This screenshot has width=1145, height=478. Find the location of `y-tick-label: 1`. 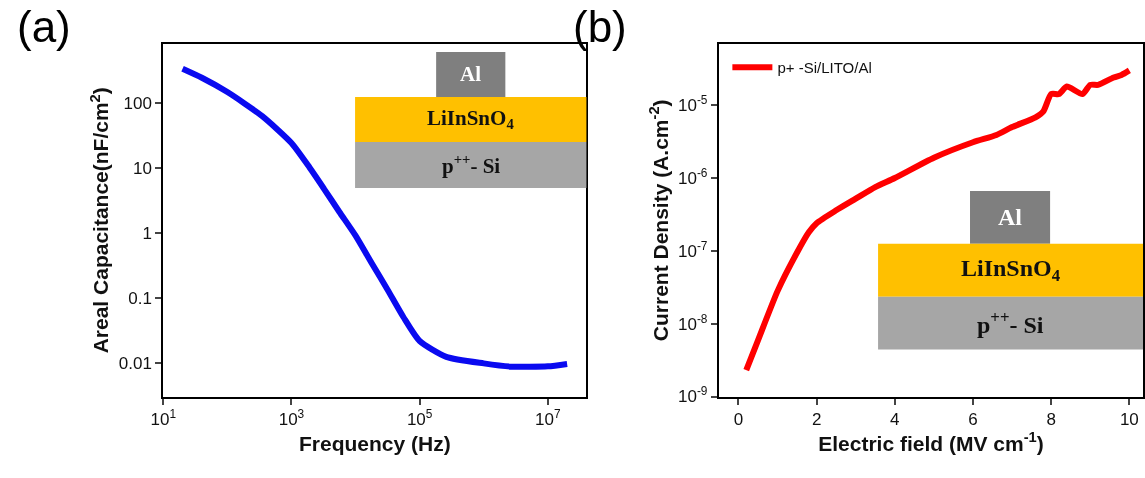

y-tick-label: 1 is located at coordinates (147, 233).